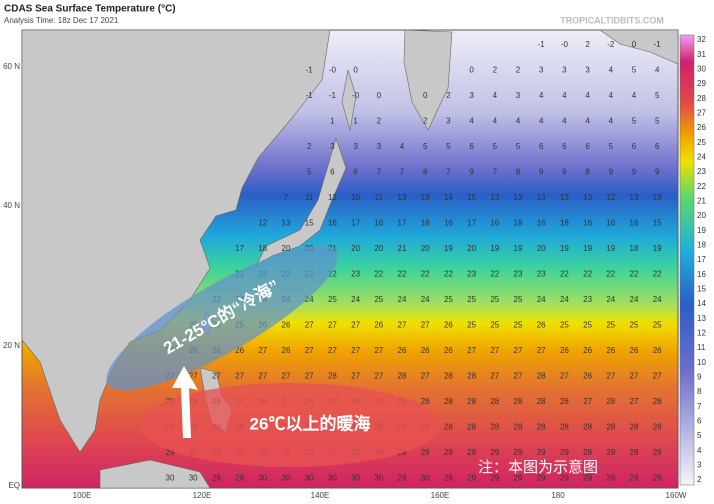 The image size is (714, 504). What do you see at coordinates (11, 345) in the screenshot?
I see `lat-label: 20 N` at bounding box center [11, 345].